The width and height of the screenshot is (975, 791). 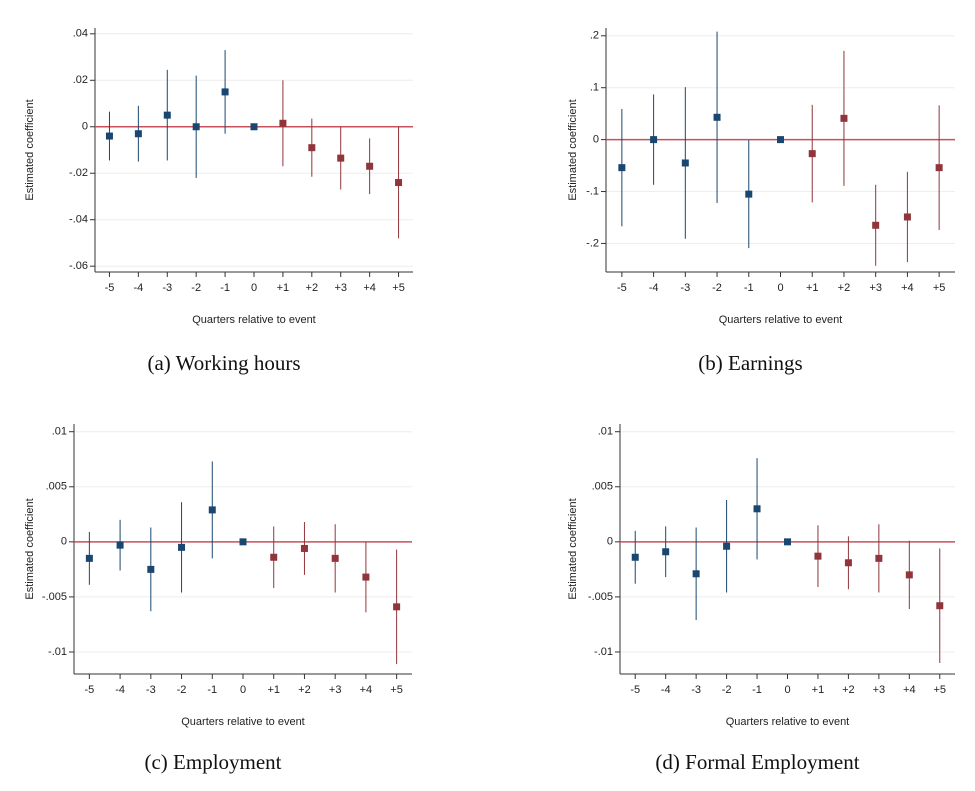 What do you see at coordinates (78, 220) in the screenshot?
I see `y-tick-label: -.04` at bounding box center [78, 220].